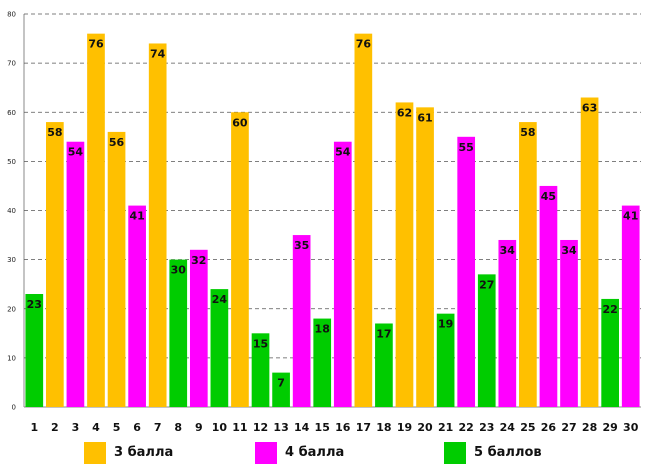 This screenshot has height=476, width=650. What do you see at coordinates (466, 147) in the screenshot?
I see `data-label-22: 55` at bounding box center [466, 147].